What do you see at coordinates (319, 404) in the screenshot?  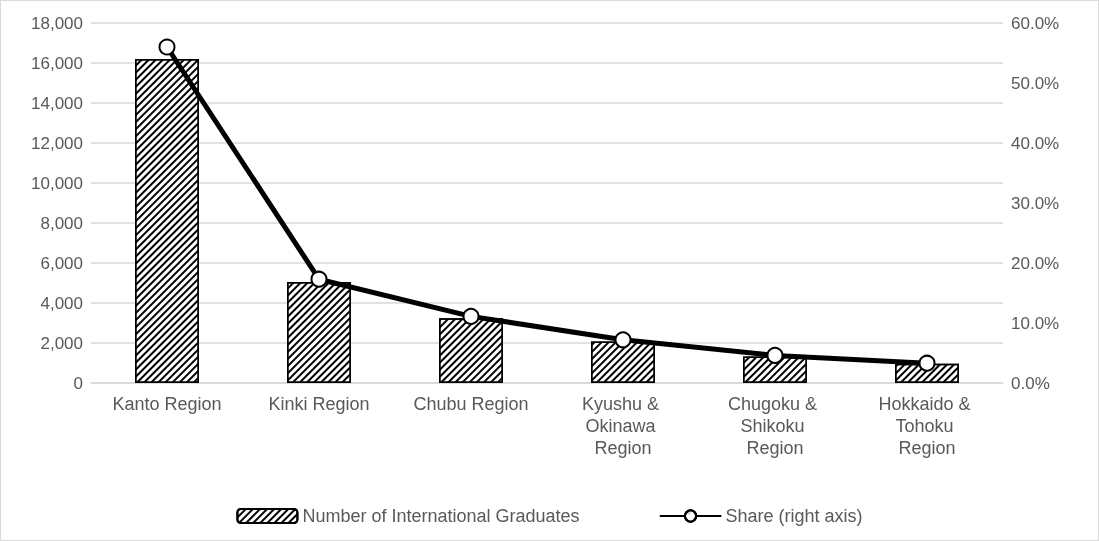 I see `x-tick-label: Kinki Region` at bounding box center [319, 404].